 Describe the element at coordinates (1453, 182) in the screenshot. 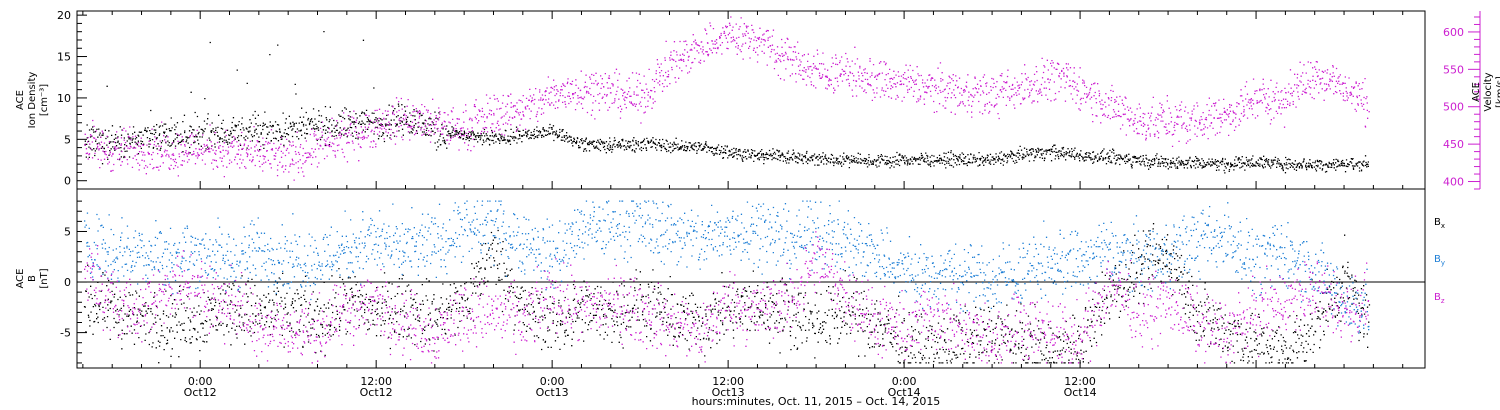

I see `velocity-tick-label-400: 400` at that location.